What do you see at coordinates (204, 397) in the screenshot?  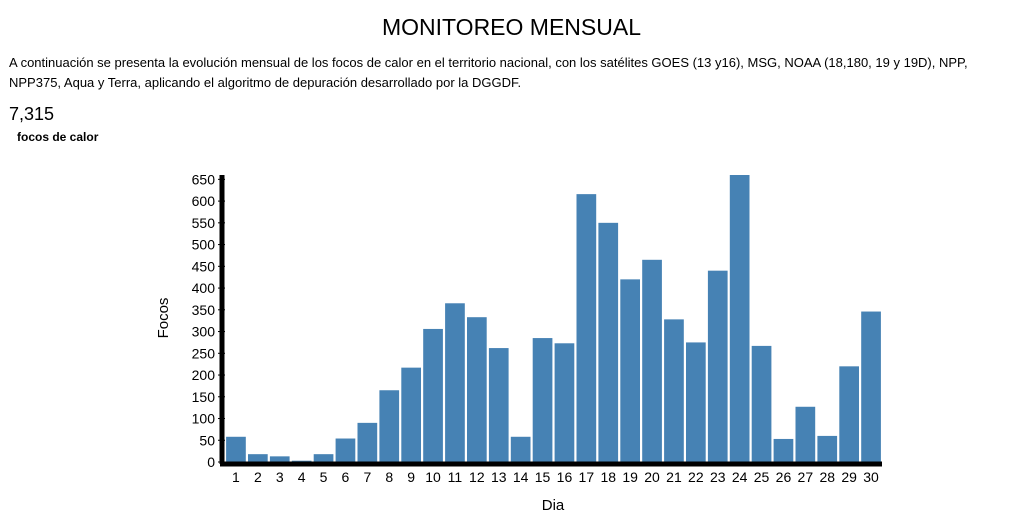 I see `y-tick-label: 150` at bounding box center [204, 397].